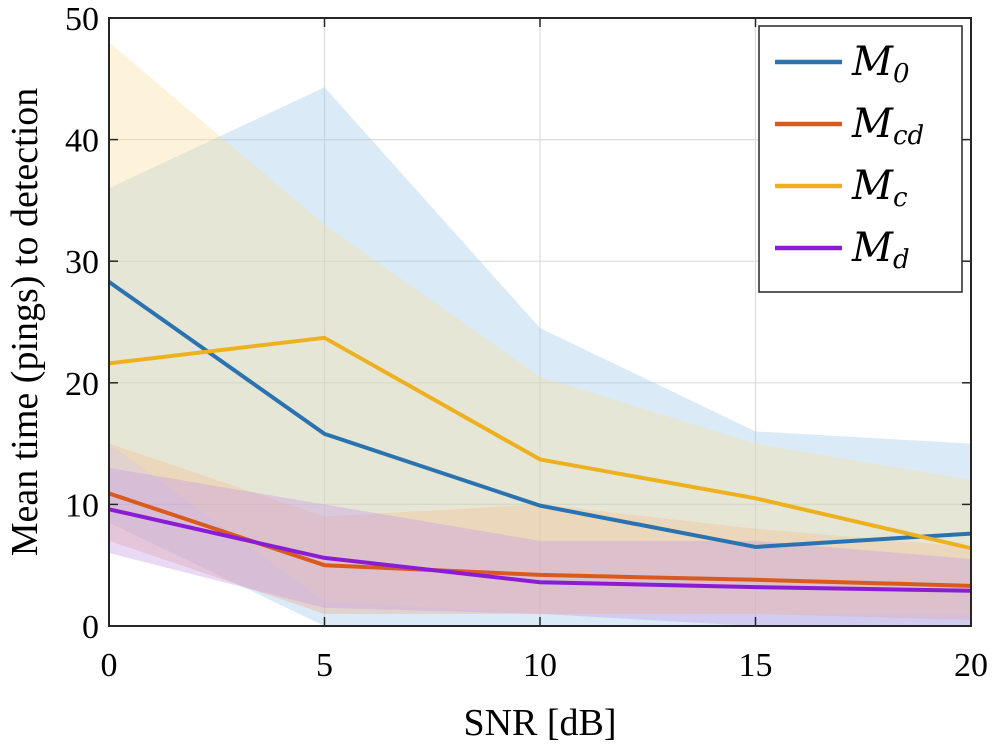 The height and width of the screenshot is (747, 996). I want to click on legend-label-m0: M0, so click(880, 64).